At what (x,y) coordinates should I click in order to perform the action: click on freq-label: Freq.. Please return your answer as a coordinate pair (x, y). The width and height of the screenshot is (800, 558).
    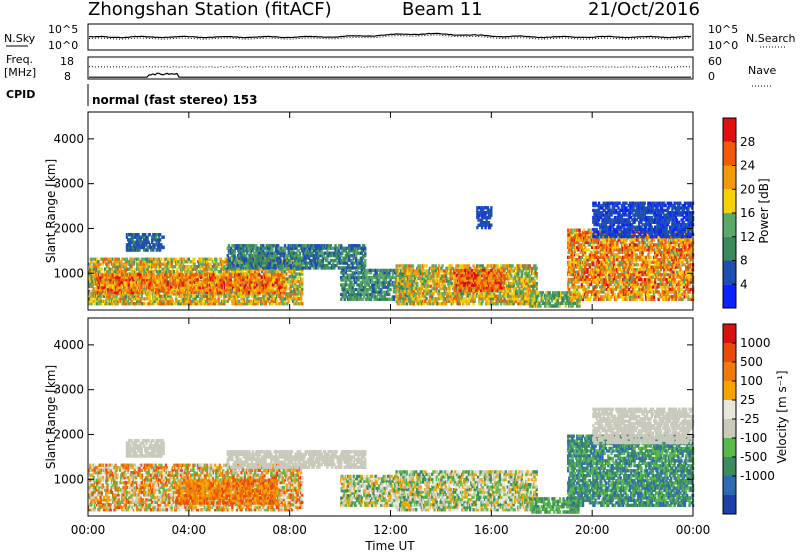
    Looking at the image, I should click on (19, 59).